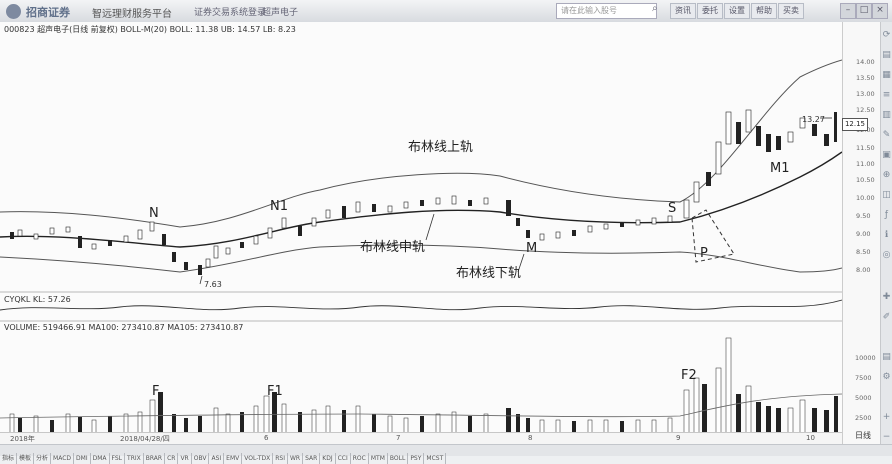  Describe the element at coordinates (865, 198) in the screenshot. I see `price-tick: 10.00` at that location.